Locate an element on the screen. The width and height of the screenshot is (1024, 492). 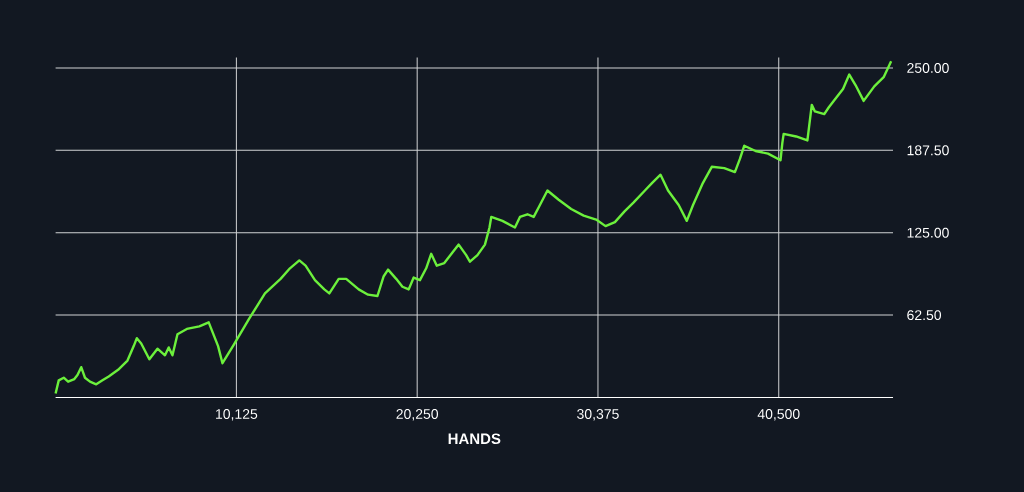
y-tick-label: 125.00 is located at coordinates (928, 232).